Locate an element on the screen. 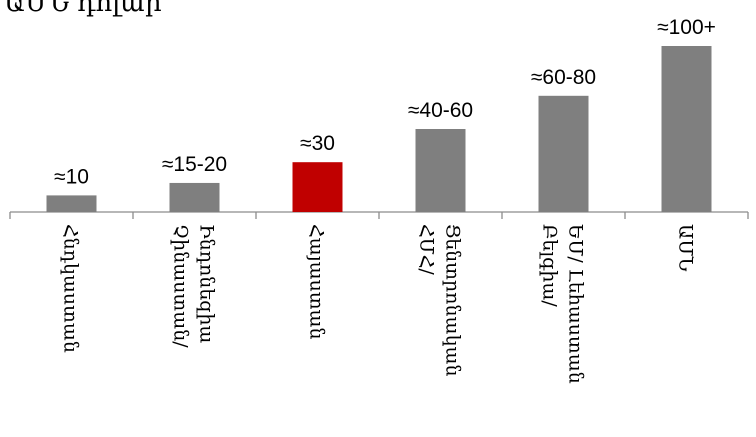  chart-title: ԱՄՆ դոլար is located at coordinates (83, 9).